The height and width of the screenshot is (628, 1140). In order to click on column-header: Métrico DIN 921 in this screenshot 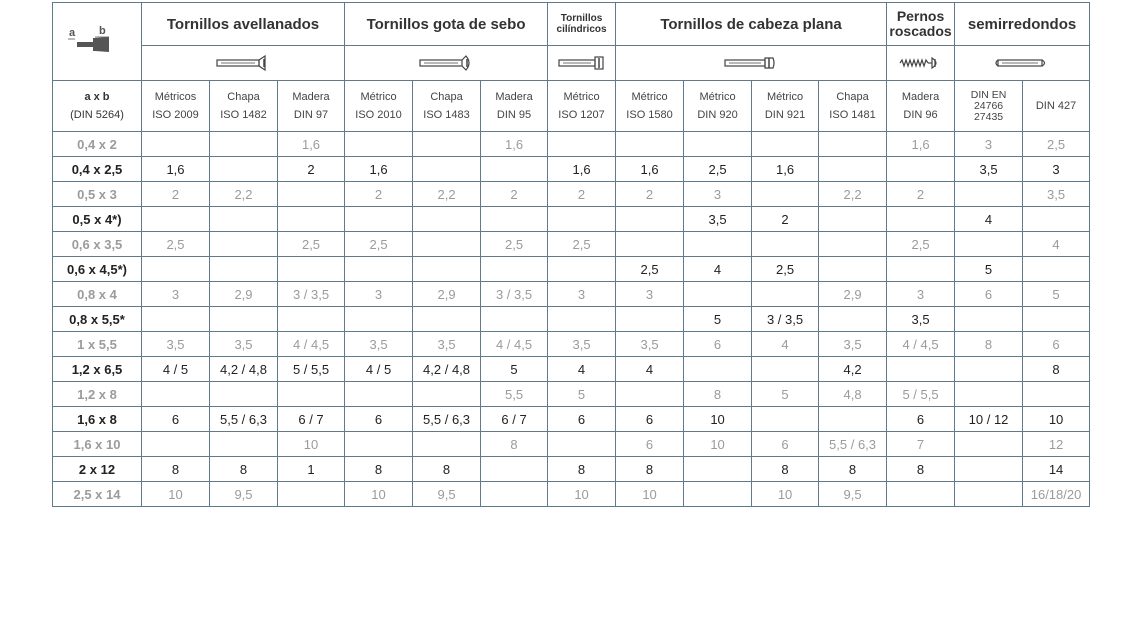, I will do `click(785, 106)`.